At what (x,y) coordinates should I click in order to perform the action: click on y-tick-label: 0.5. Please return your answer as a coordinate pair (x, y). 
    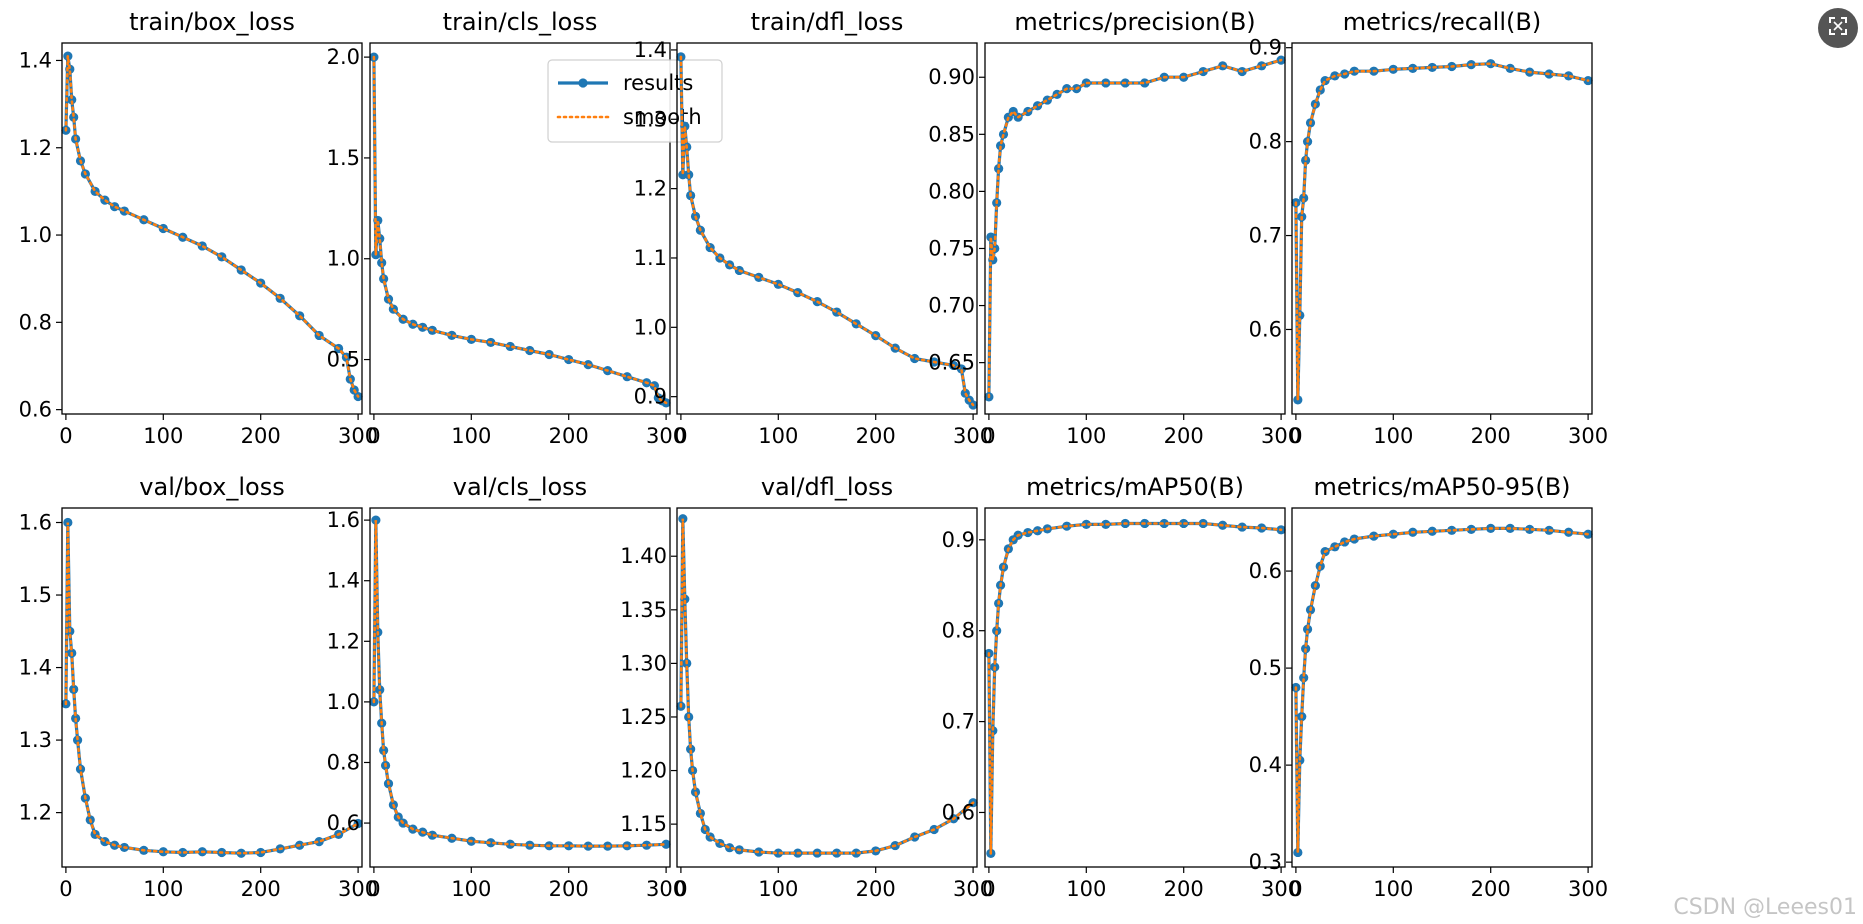
    Looking at the image, I should click on (1265, 668).